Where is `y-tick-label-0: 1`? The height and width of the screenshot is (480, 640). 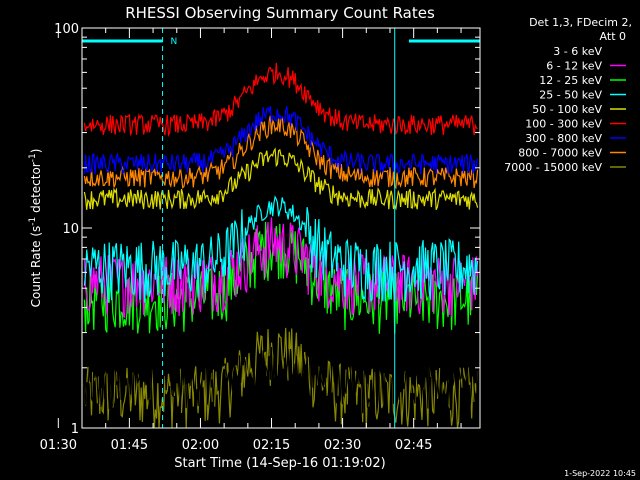 y-tick-label-0: 1 is located at coordinates (75, 429).